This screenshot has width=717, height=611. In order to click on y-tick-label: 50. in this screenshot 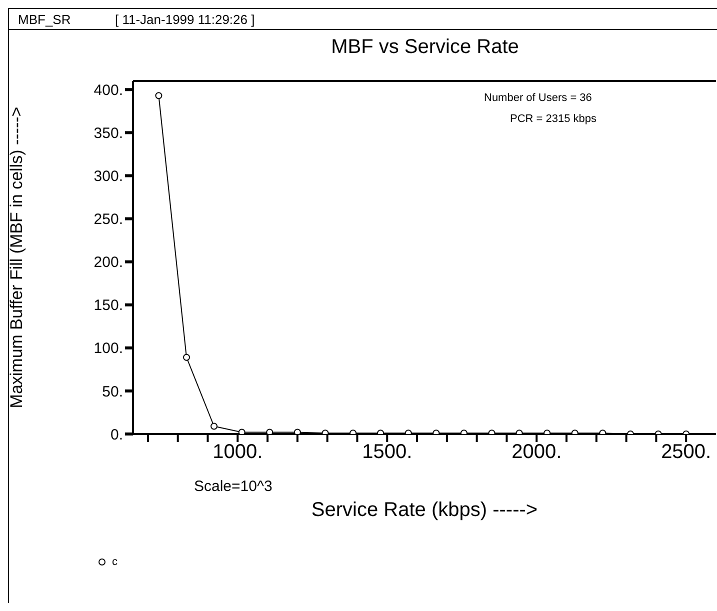, I will do `click(112, 391)`.